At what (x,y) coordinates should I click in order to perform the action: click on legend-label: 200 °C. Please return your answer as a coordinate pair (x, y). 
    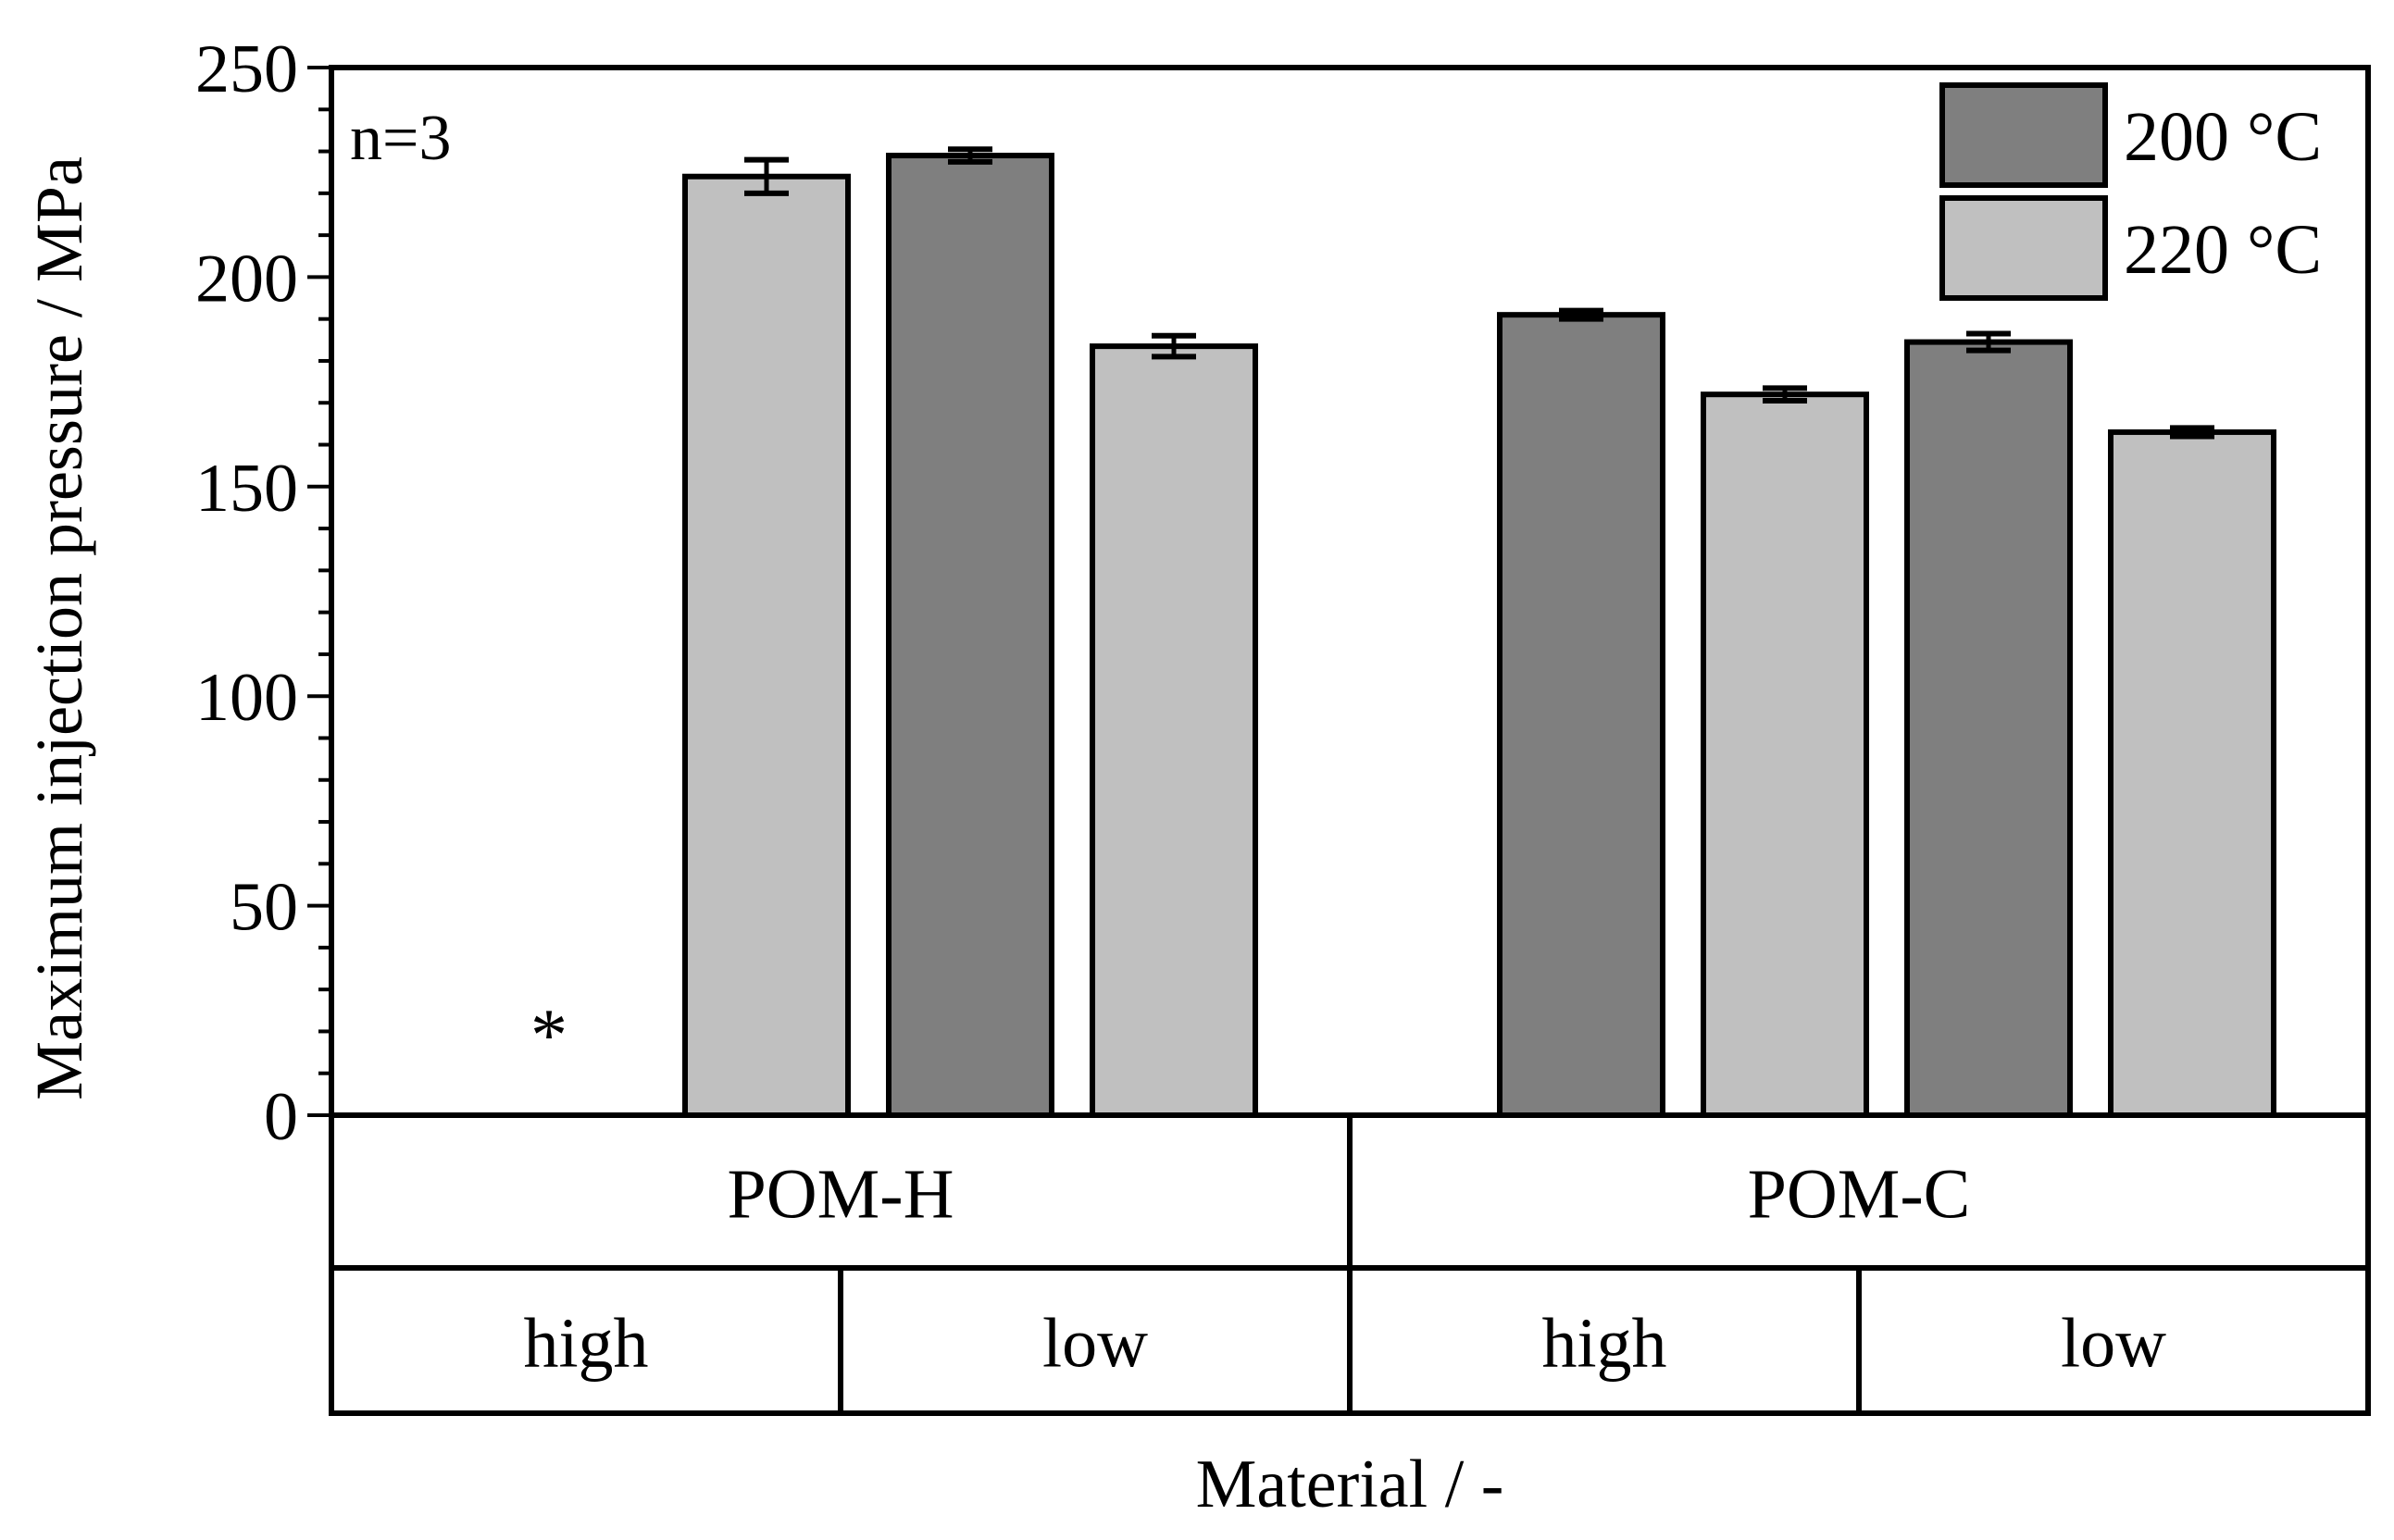
    Looking at the image, I should click on (2223, 137).